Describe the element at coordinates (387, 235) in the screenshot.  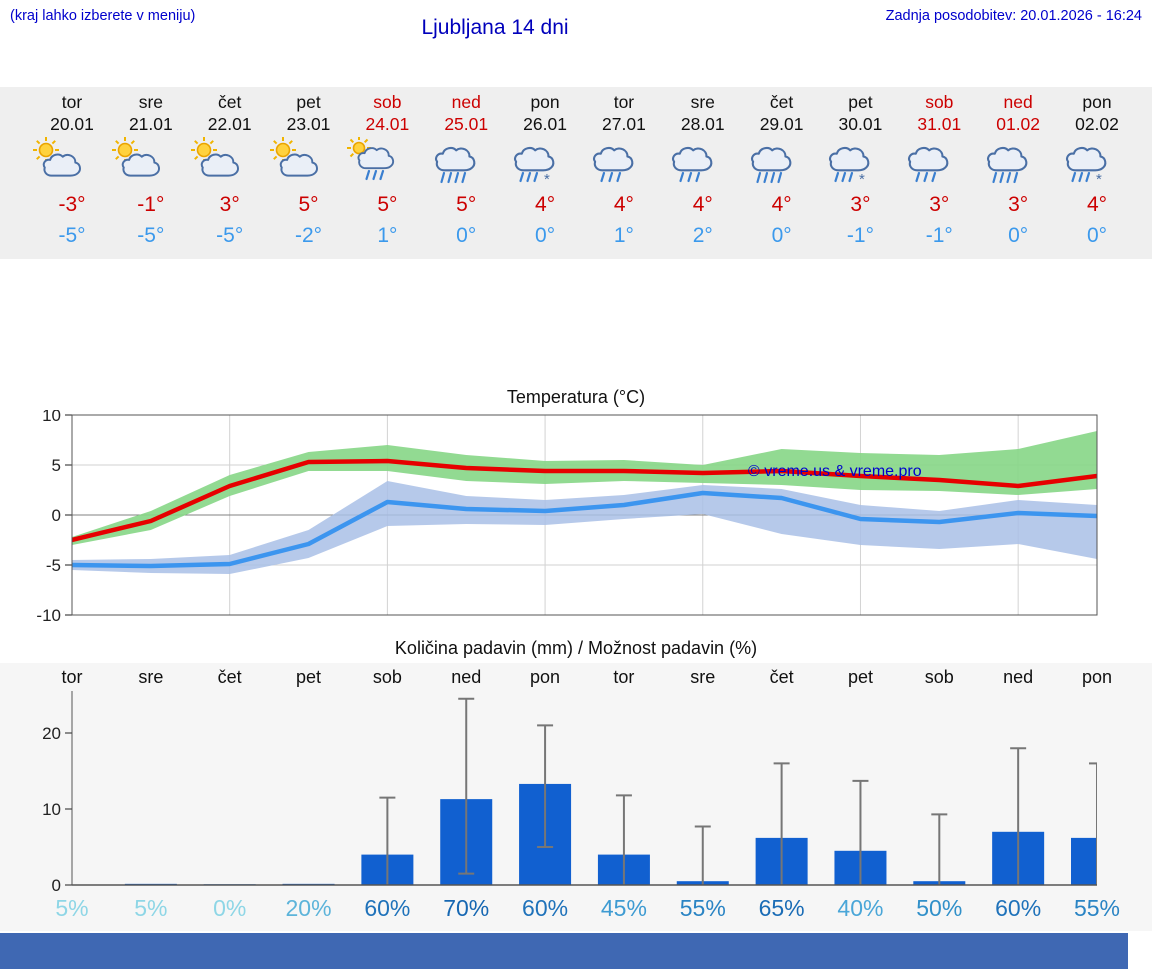
I see `day-temp-min: 1°` at that location.